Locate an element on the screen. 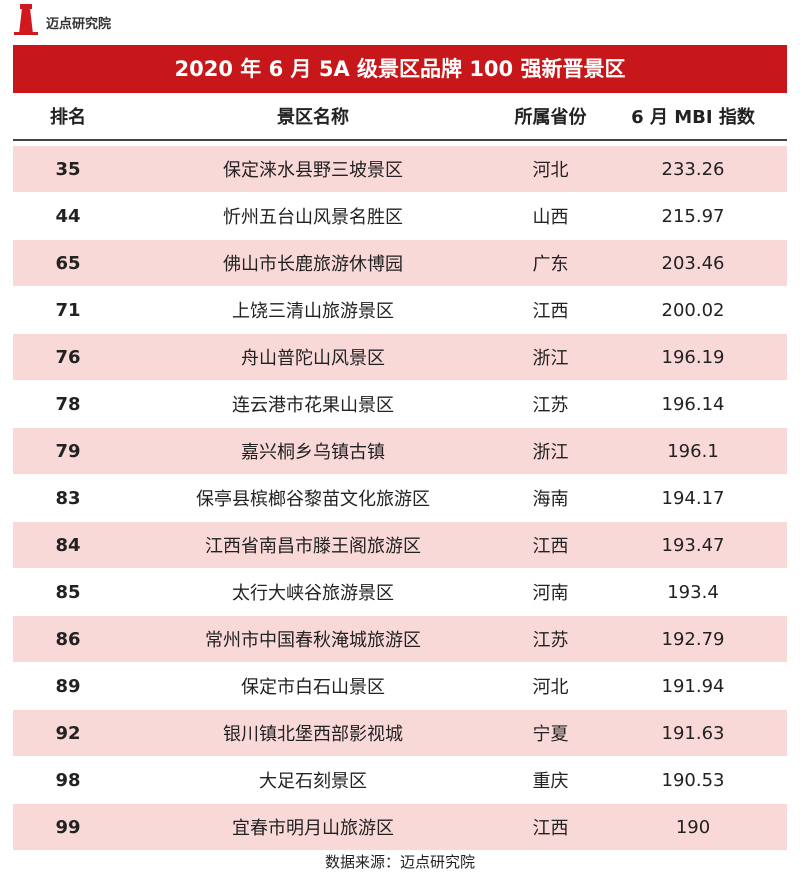 The width and height of the screenshot is (800, 875). table-cell: 98 is located at coordinates (68, 780).